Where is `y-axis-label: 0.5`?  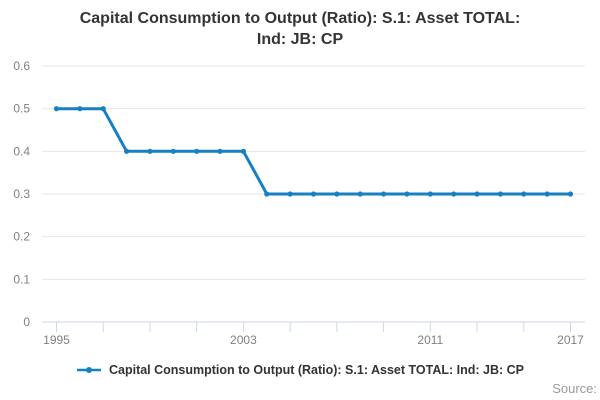
y-axis-label: 0.5 is located at coordinates (21, 109).